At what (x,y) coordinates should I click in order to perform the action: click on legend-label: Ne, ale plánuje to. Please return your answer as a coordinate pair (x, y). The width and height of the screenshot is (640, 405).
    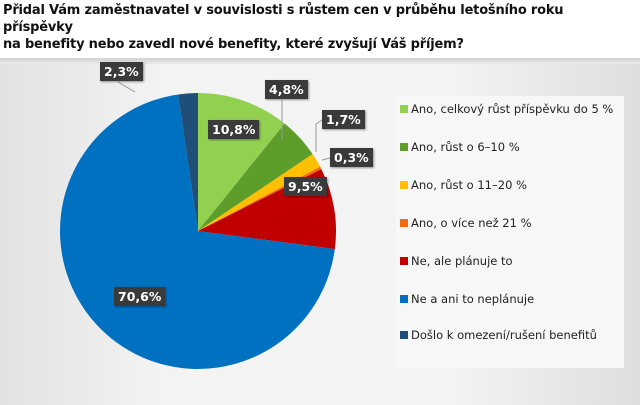
    Looking at the image, I should click on (462, 261).